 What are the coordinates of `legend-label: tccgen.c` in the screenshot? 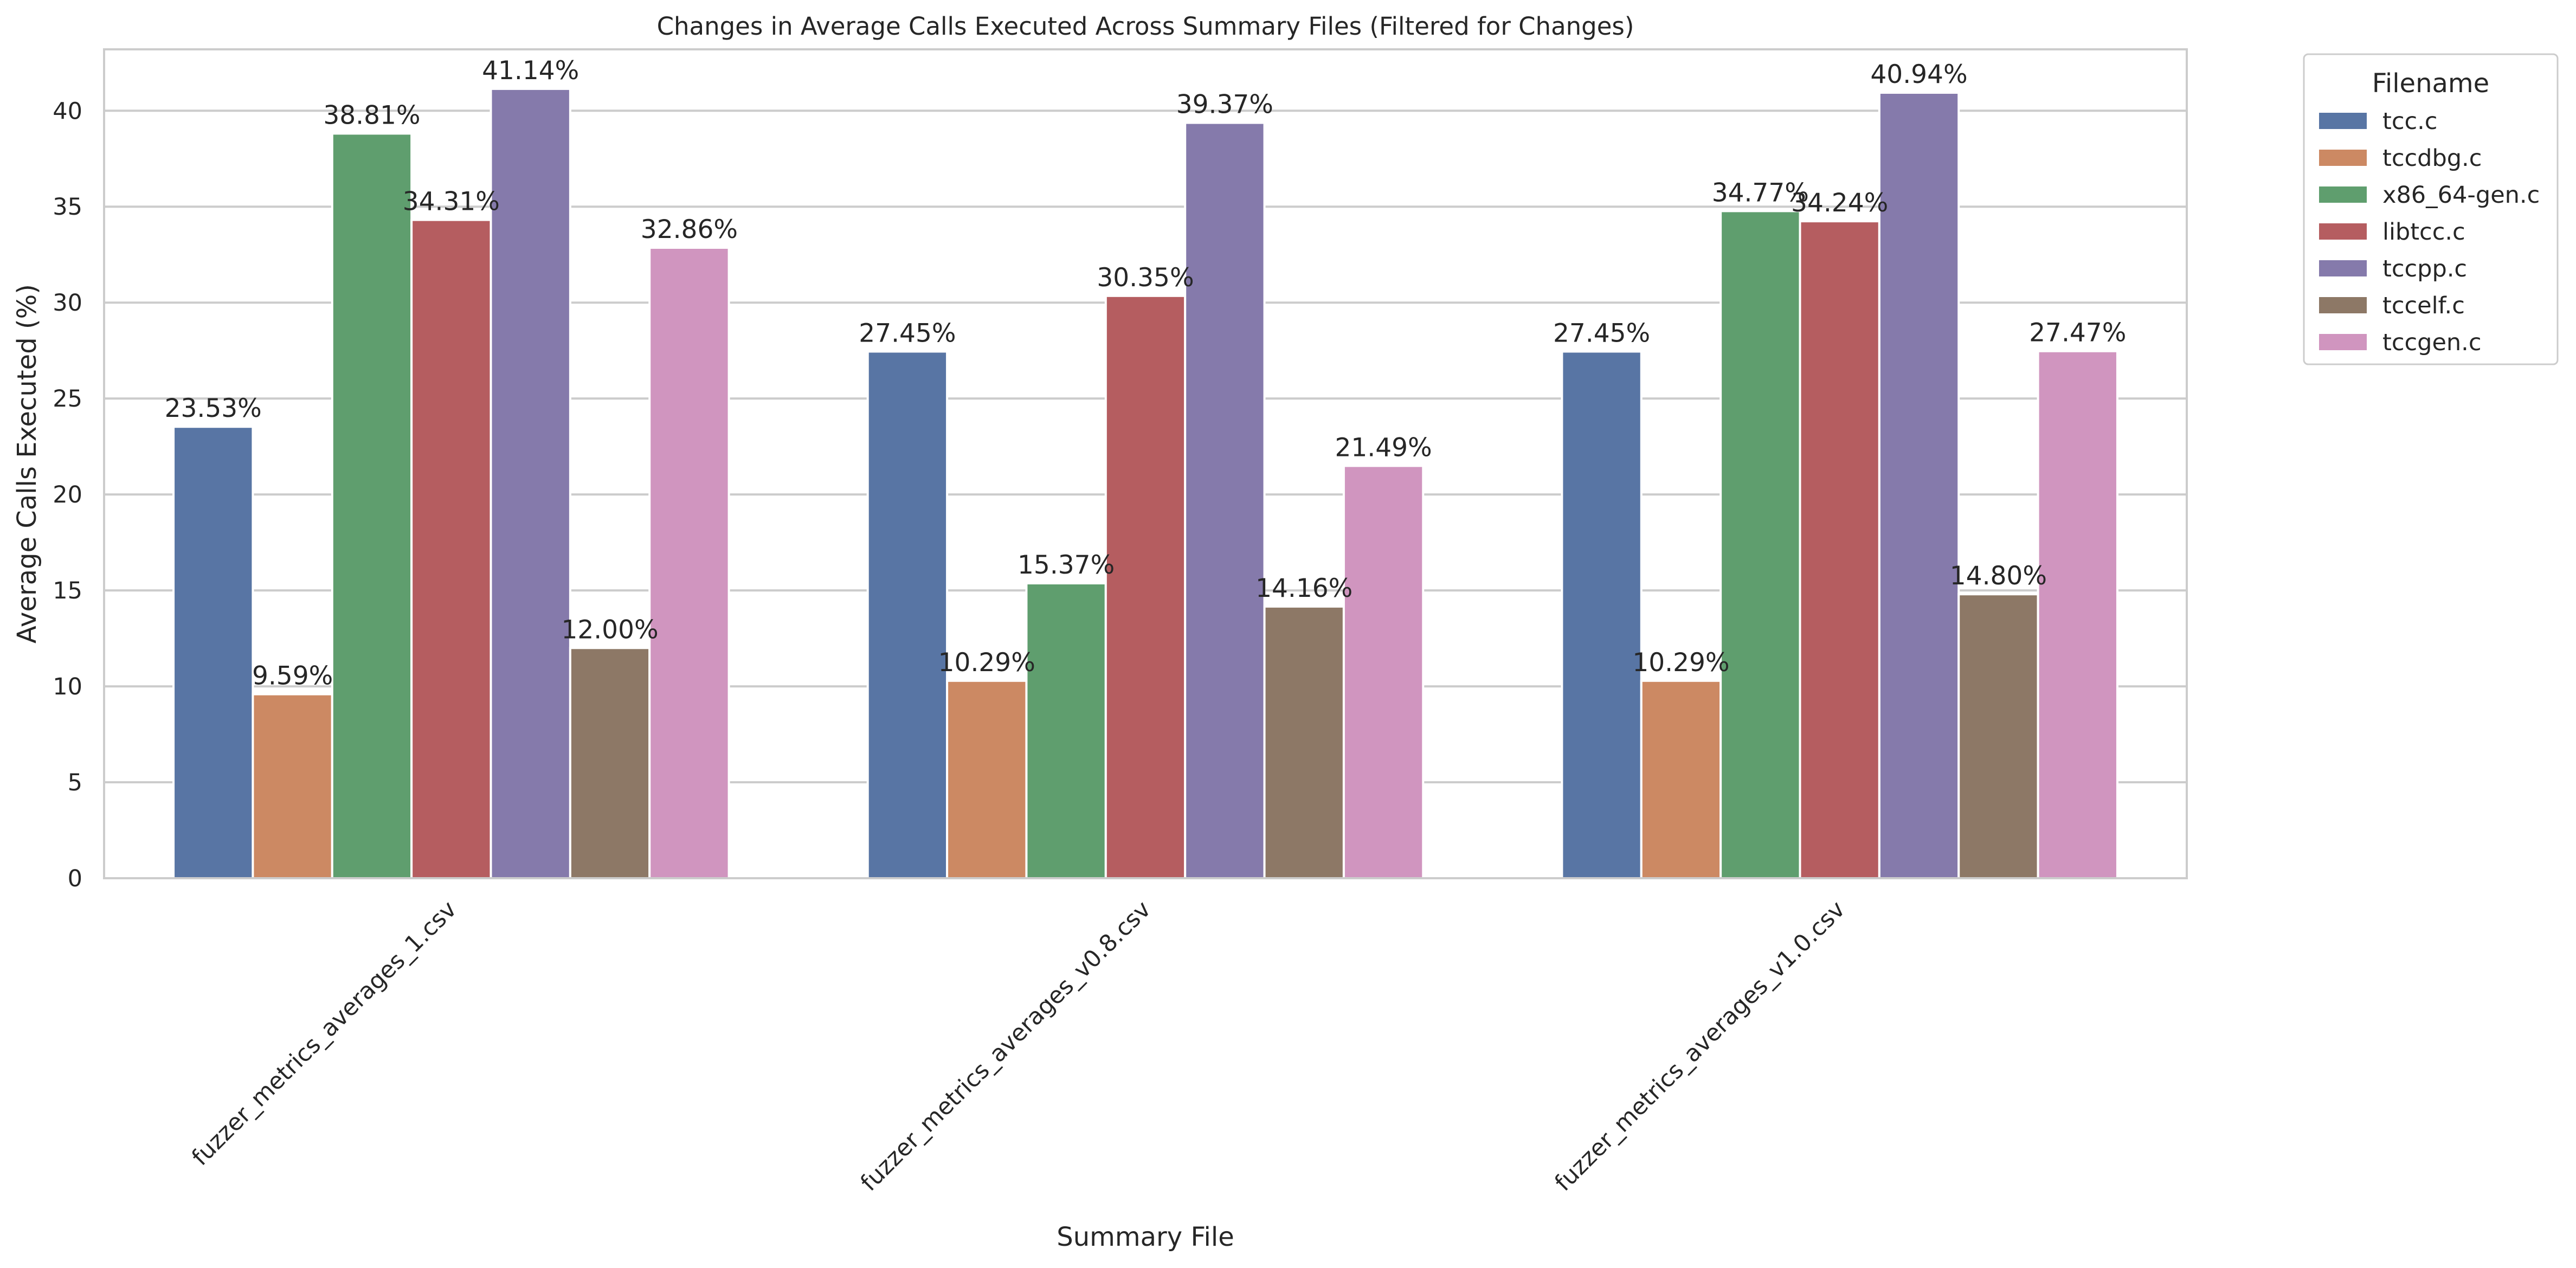 It's located at (2431, 343).